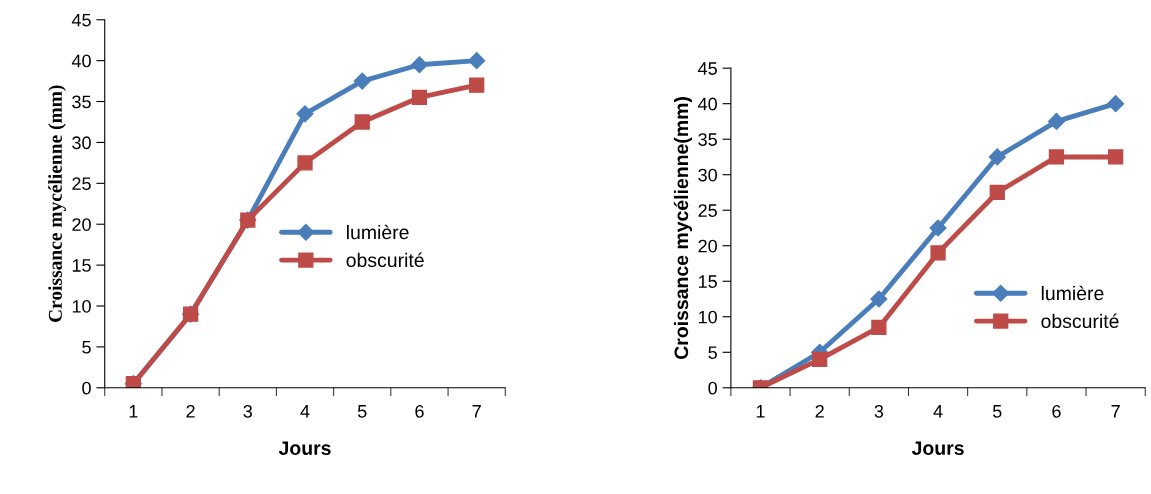 This screenshot has height=494, width=1151. What do you see at coordinates (57, 203) in the screenshot?
I see `y-axis-title: Croissance mycélienne (mm)` at bounding box center [57, 203].